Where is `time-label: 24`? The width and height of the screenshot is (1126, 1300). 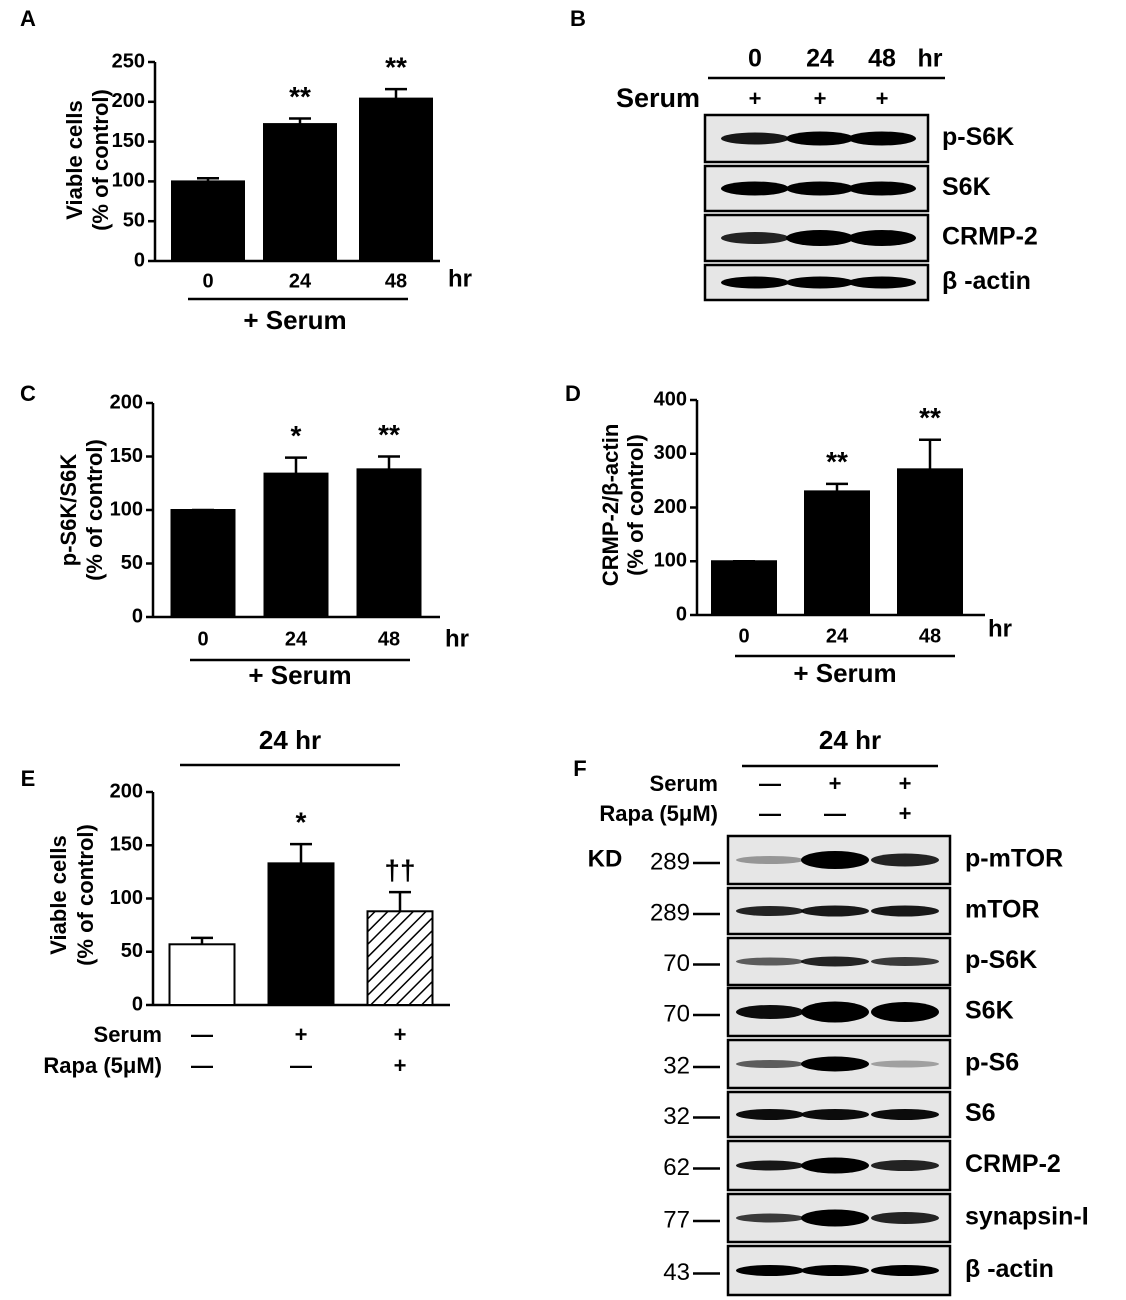 time-label: 24 is located at coordinates (820, 59).